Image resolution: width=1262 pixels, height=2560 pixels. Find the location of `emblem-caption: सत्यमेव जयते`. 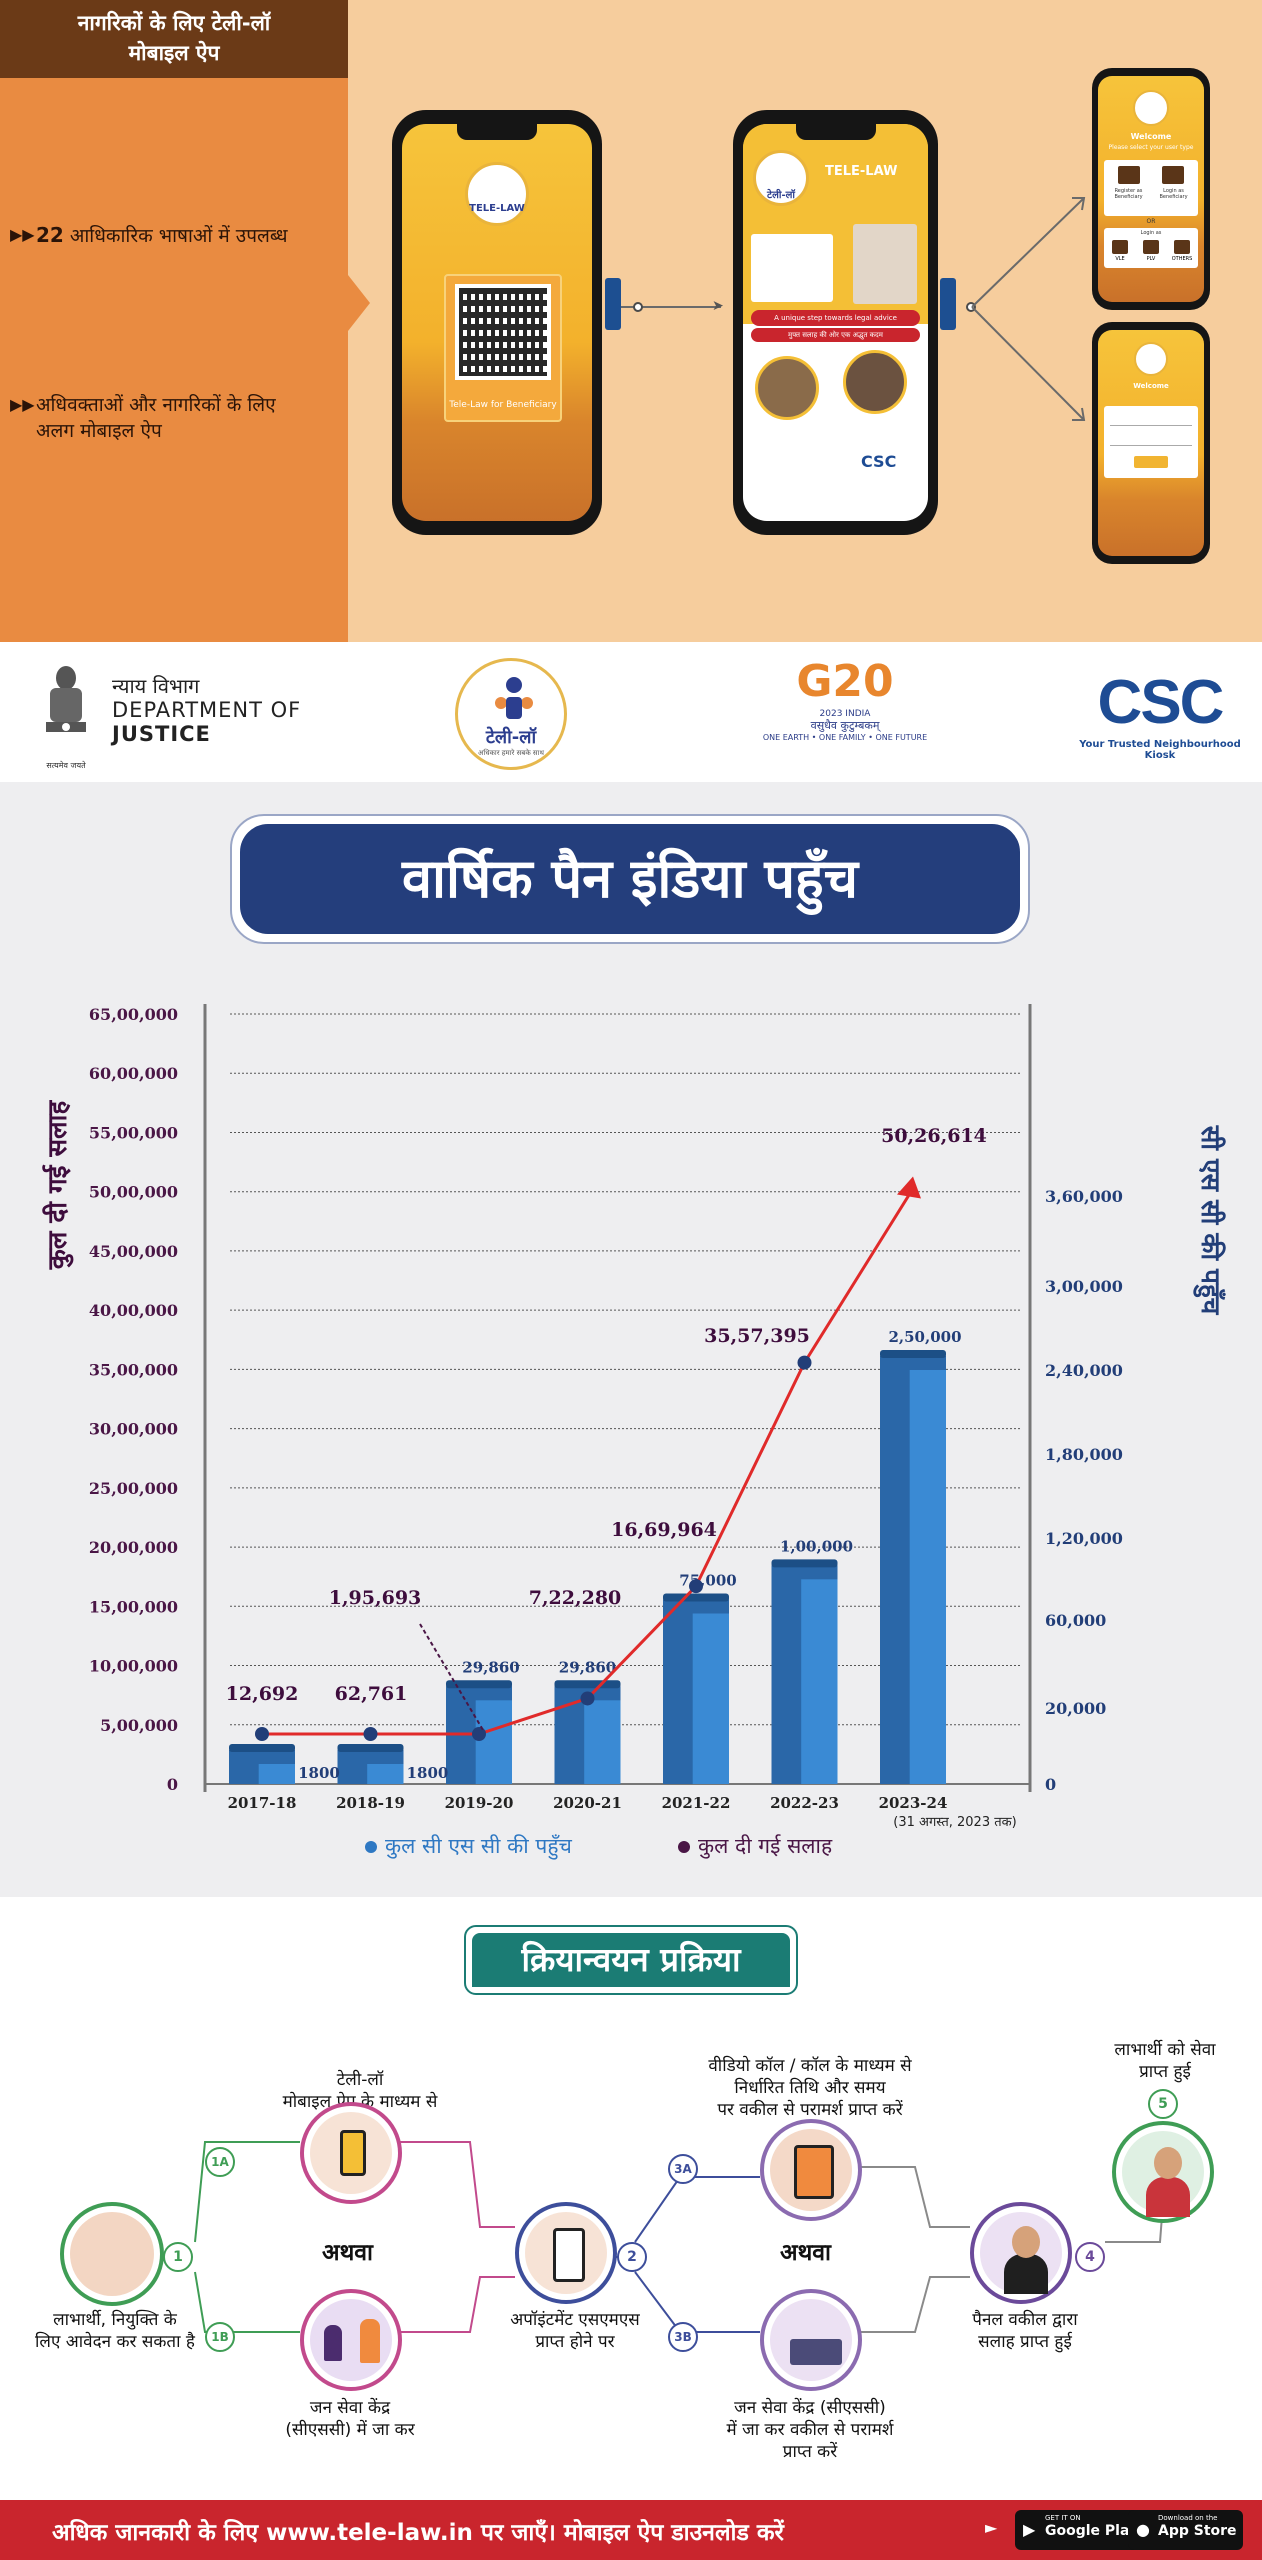

emblem-caption: सत्यमेव जयते is located at coordinates (66, 765).